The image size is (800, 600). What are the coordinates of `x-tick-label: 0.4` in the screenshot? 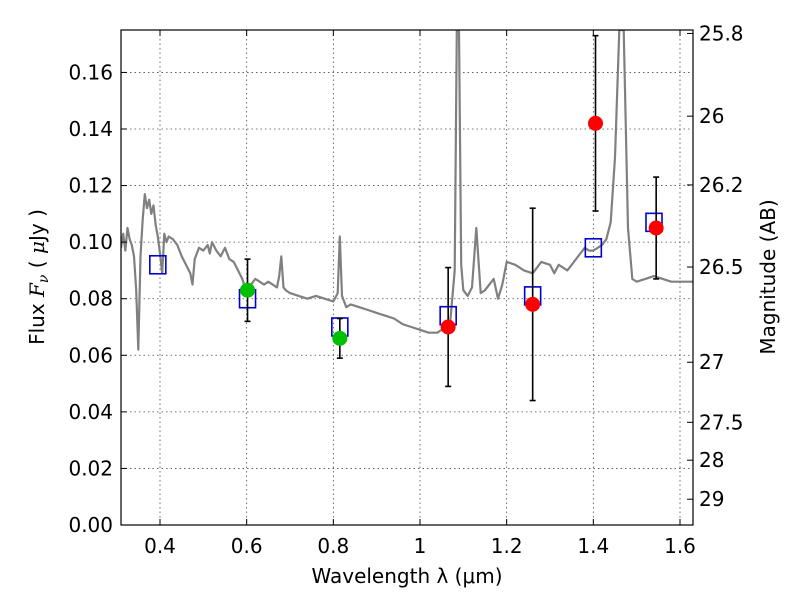 It's located at (160, 546).